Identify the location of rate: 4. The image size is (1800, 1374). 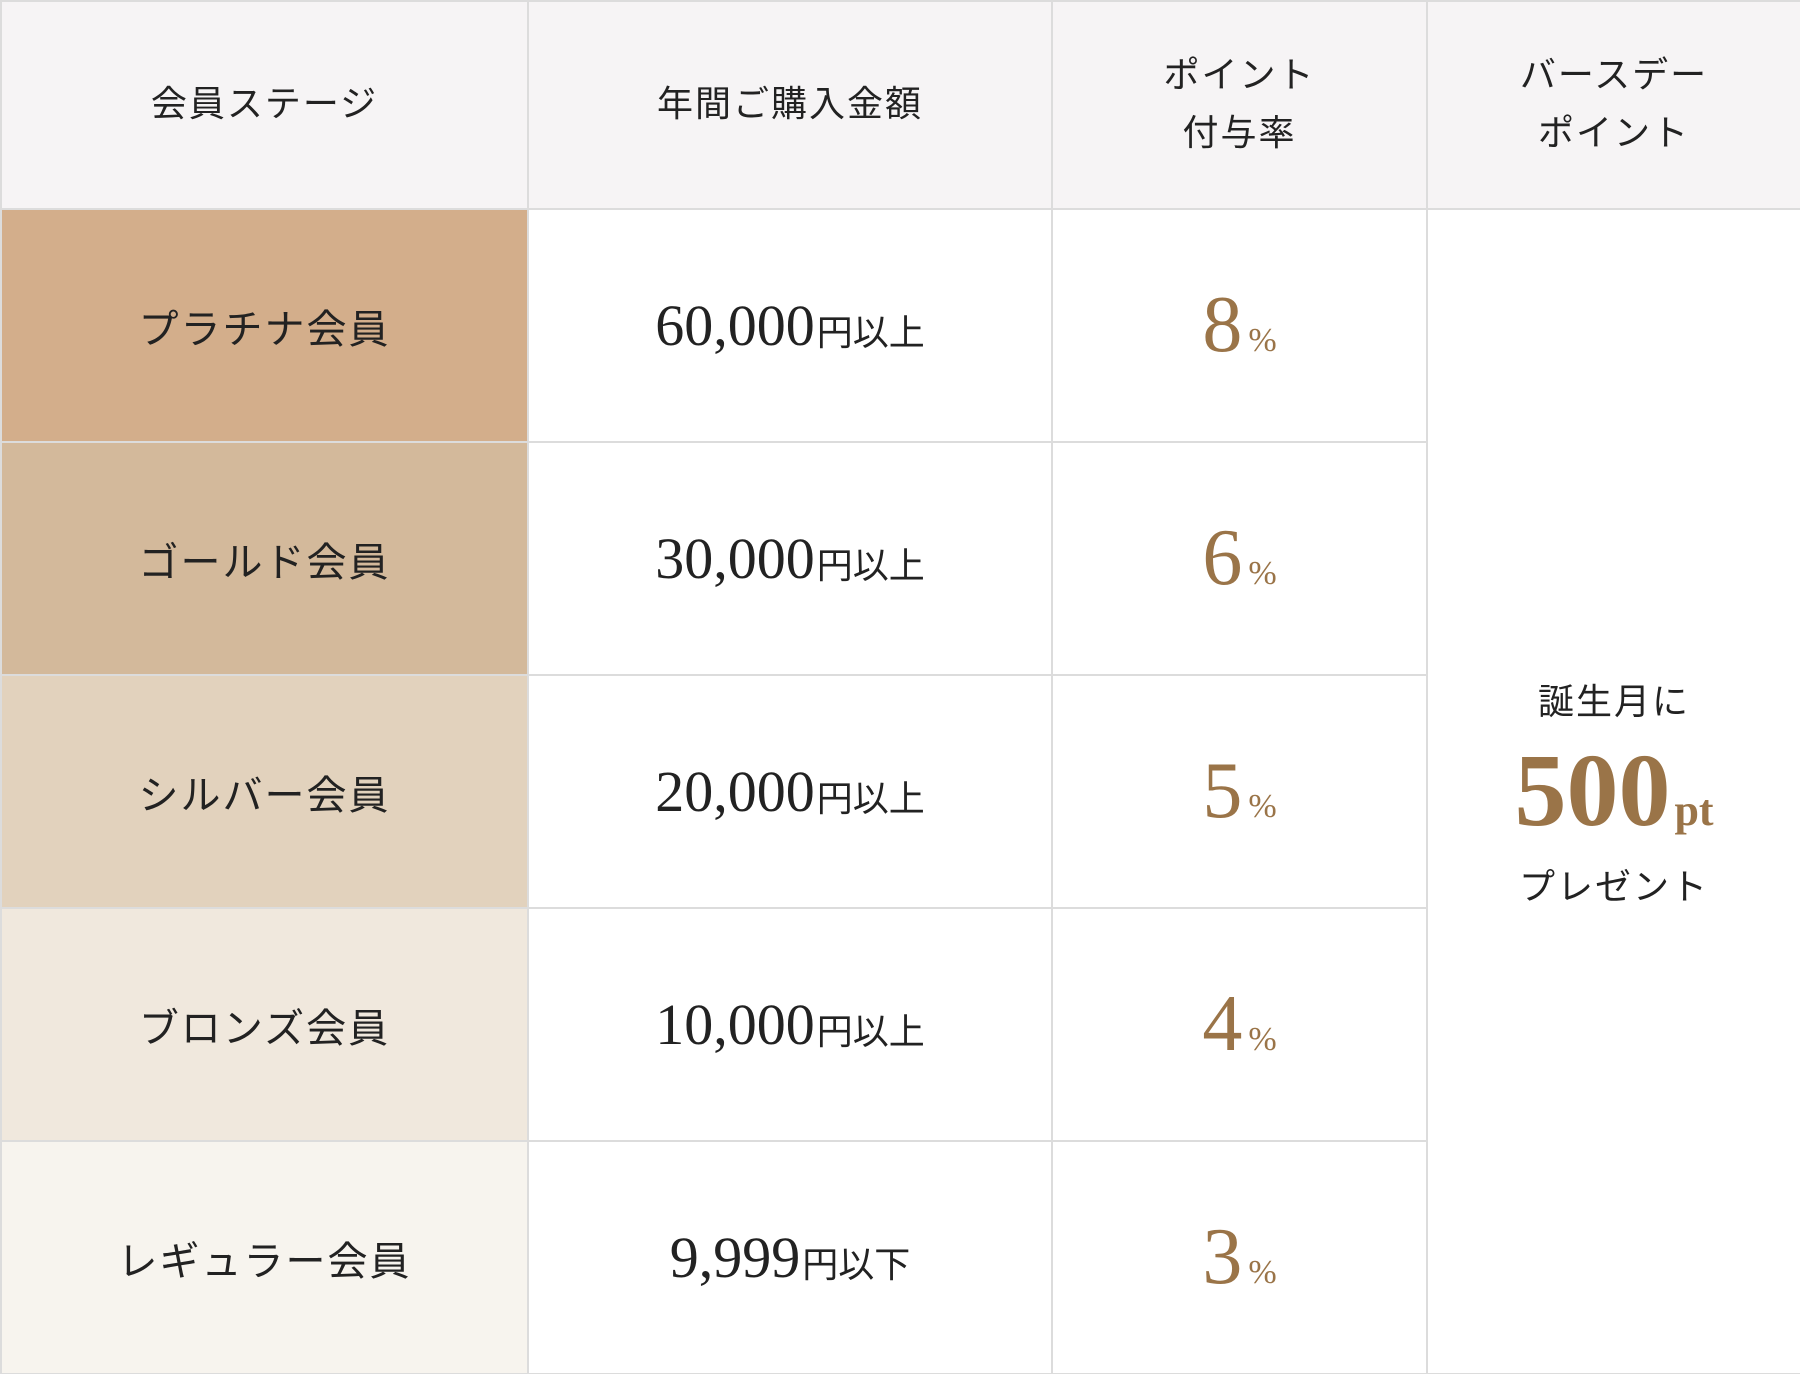
(1222, 1024).